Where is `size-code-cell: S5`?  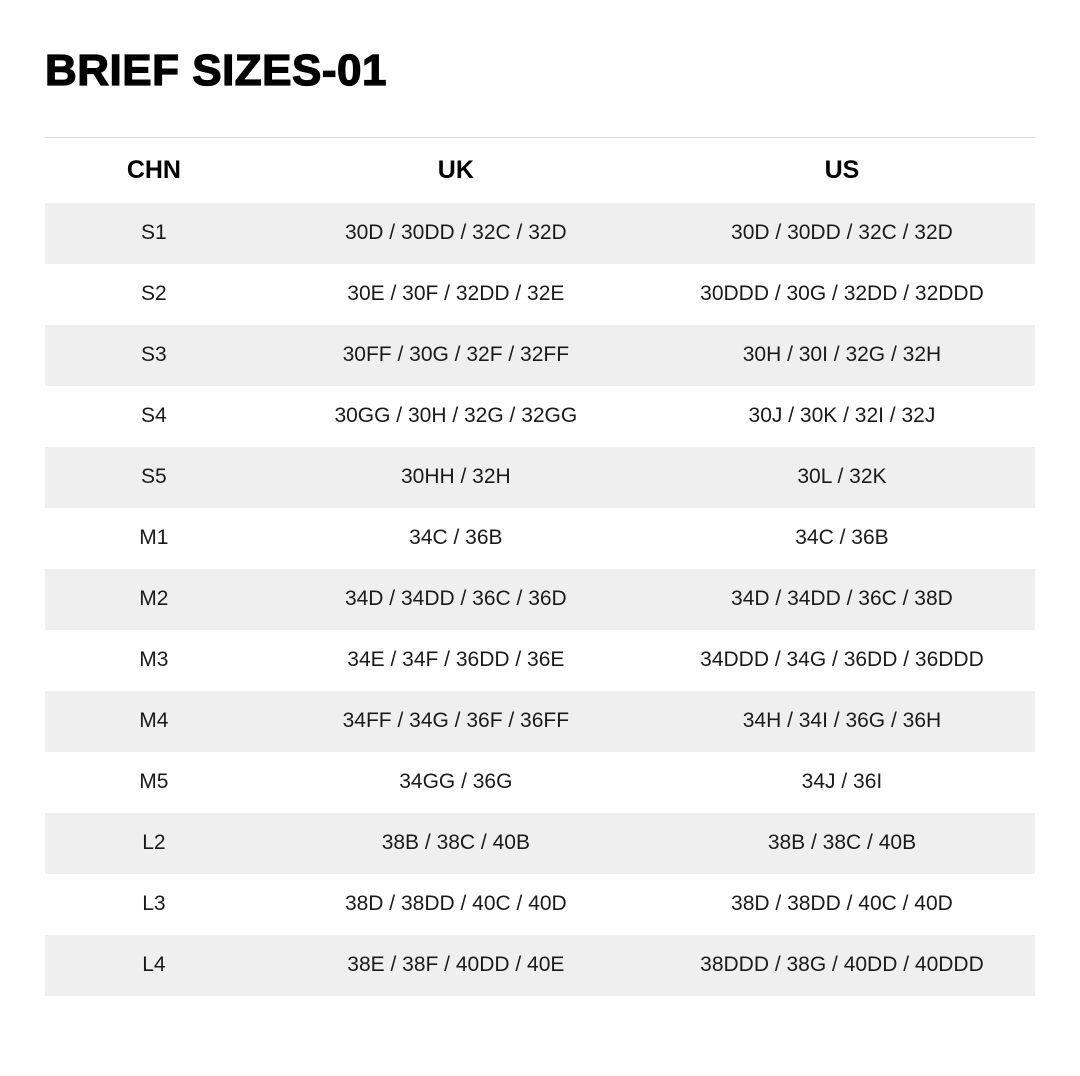
size-code-cell: S5 is located at coordinates (154, 477).